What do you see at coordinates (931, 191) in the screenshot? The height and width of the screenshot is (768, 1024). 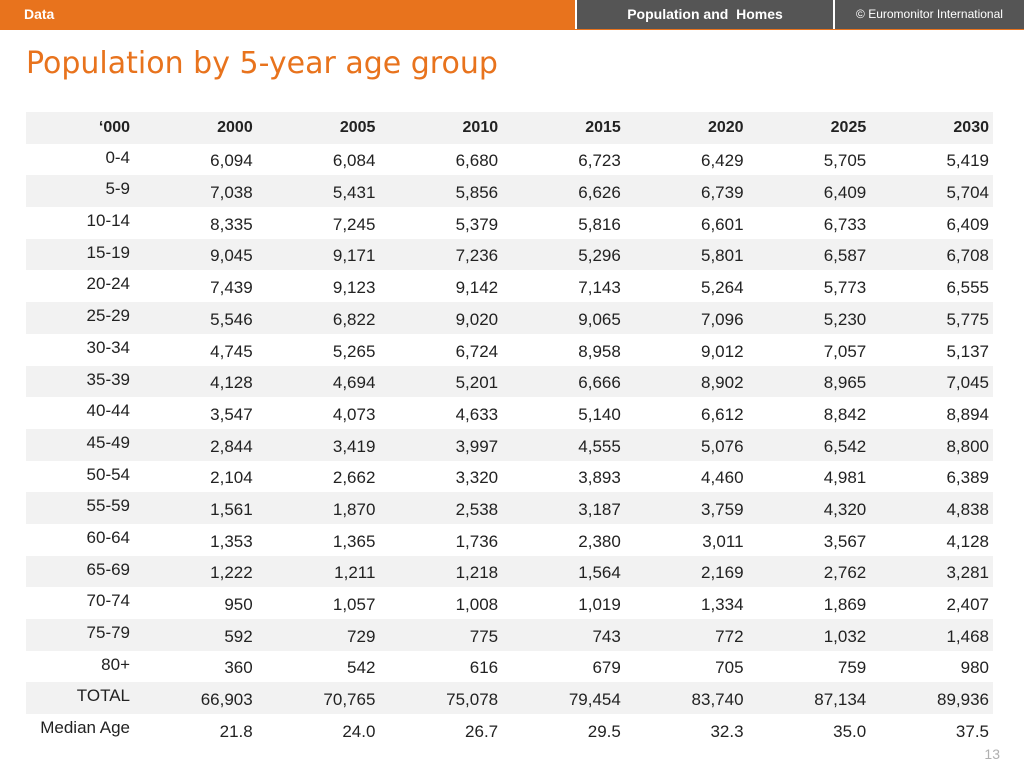 I see `table-cell: 5,704` at bounding box center [931, 191].